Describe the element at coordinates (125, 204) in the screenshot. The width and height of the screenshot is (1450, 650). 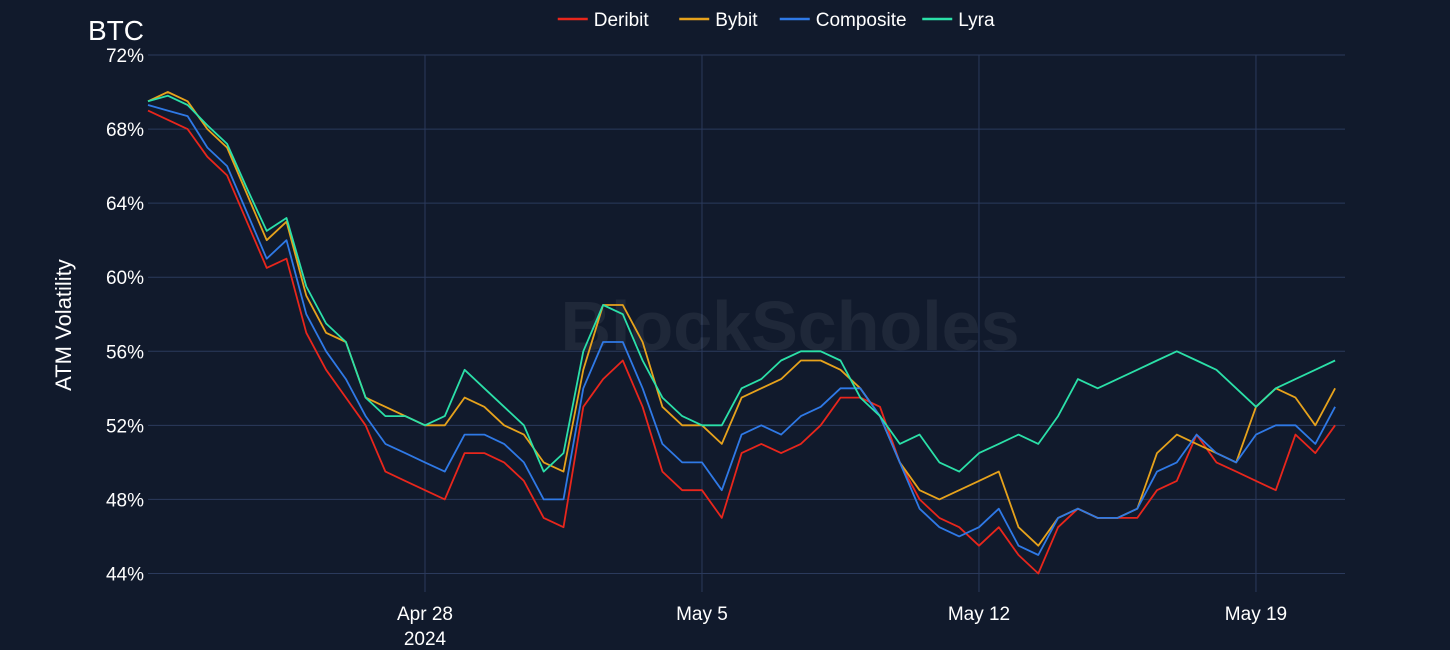
I see `y-tick-label: 64%` at that location.